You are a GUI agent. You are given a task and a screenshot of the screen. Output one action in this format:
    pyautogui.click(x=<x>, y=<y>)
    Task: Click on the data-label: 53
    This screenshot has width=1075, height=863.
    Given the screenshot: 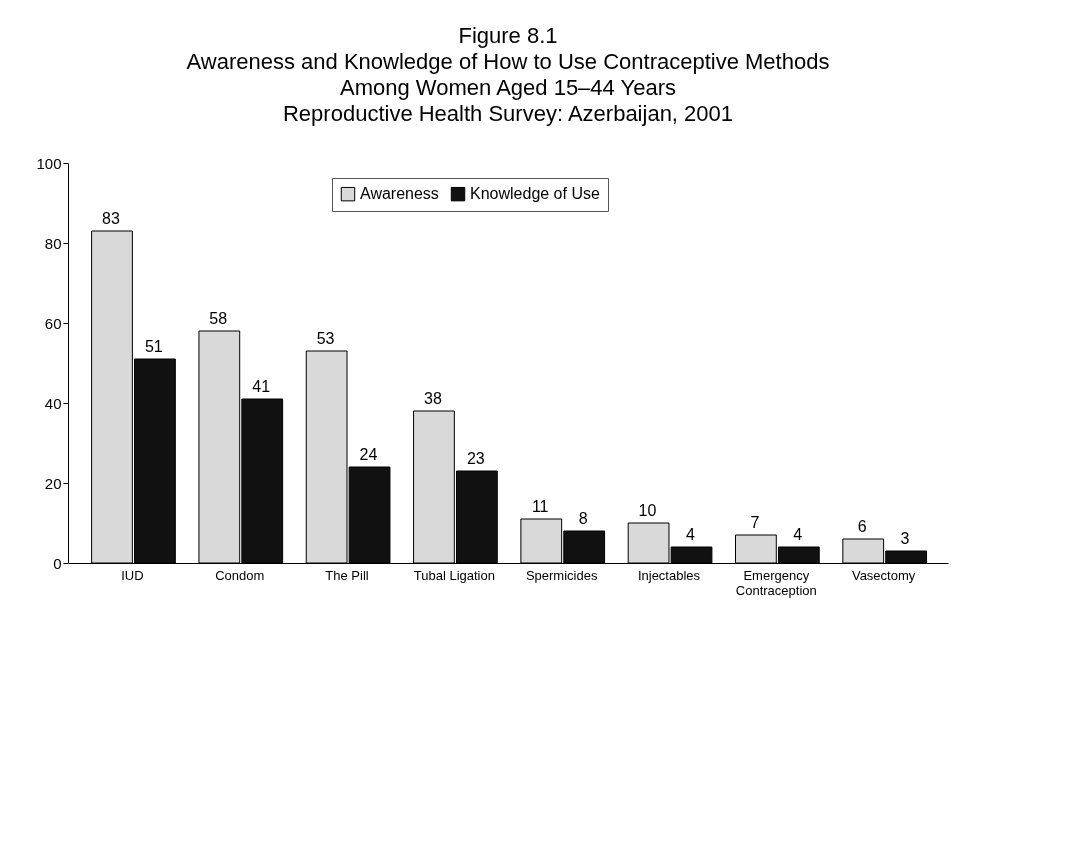 What is the action you would take?
    pyautogui.click(x=325, y=338)
    